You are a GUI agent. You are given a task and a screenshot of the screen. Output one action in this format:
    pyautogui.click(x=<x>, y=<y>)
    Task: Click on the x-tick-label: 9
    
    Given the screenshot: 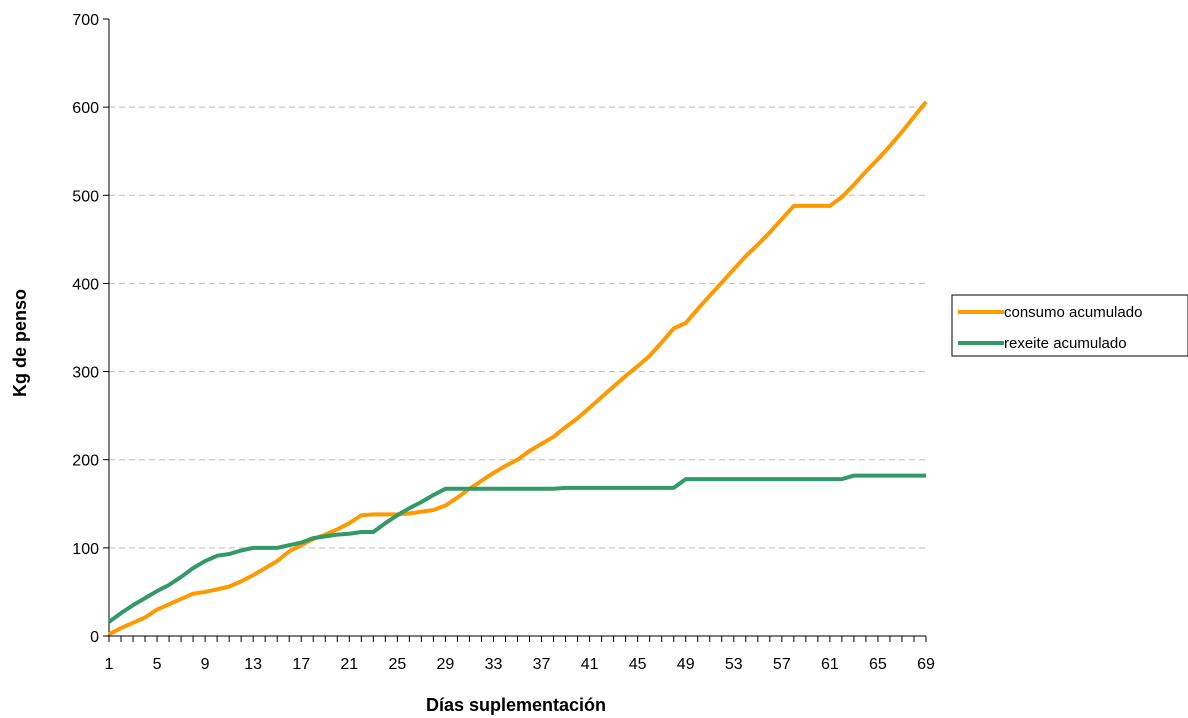 What is the action you would take?
    pyautogui.click(x=205, y=664)
    